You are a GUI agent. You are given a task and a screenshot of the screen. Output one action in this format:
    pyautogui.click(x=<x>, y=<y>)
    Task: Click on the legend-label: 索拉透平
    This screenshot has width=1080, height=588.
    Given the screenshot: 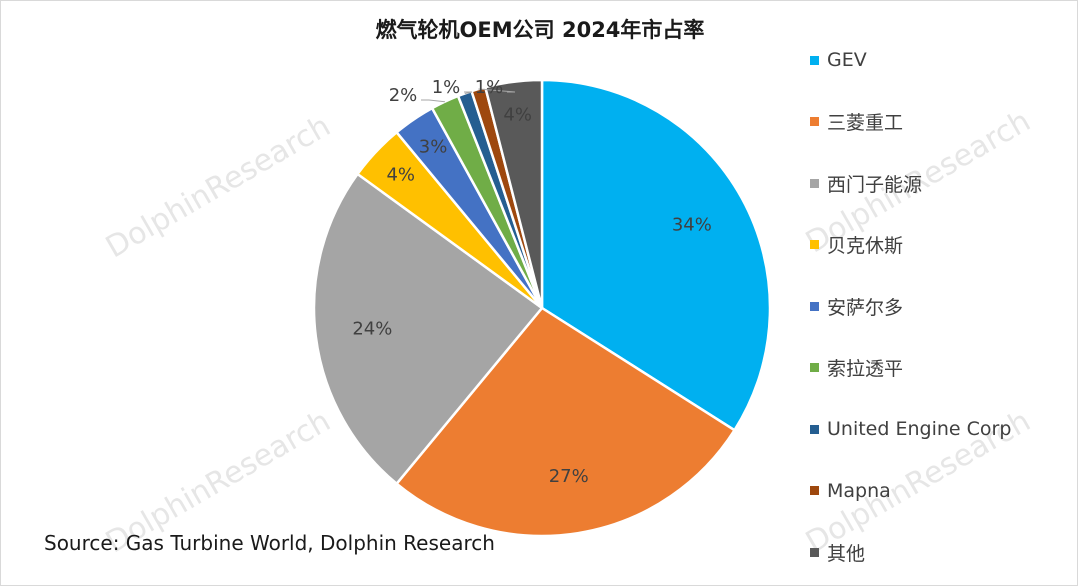 What is the action you would take?
    pyautogui.click(x=865, y=369)
    